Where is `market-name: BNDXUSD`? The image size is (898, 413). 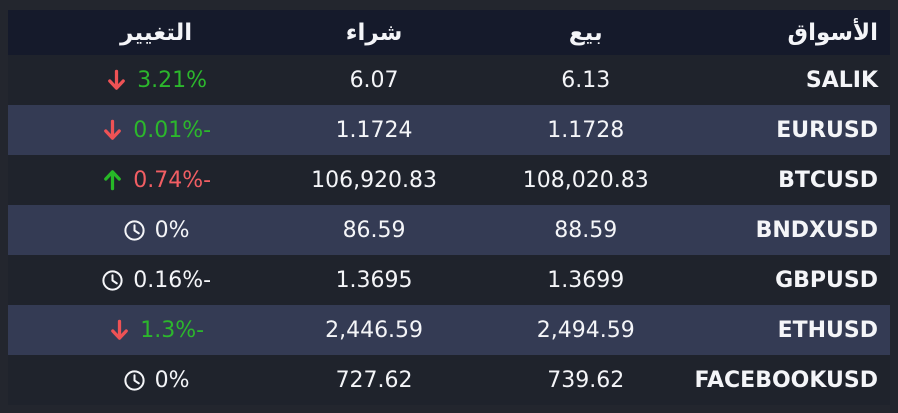
market-name: BNDXUSD is located at coordinates (816, 230).